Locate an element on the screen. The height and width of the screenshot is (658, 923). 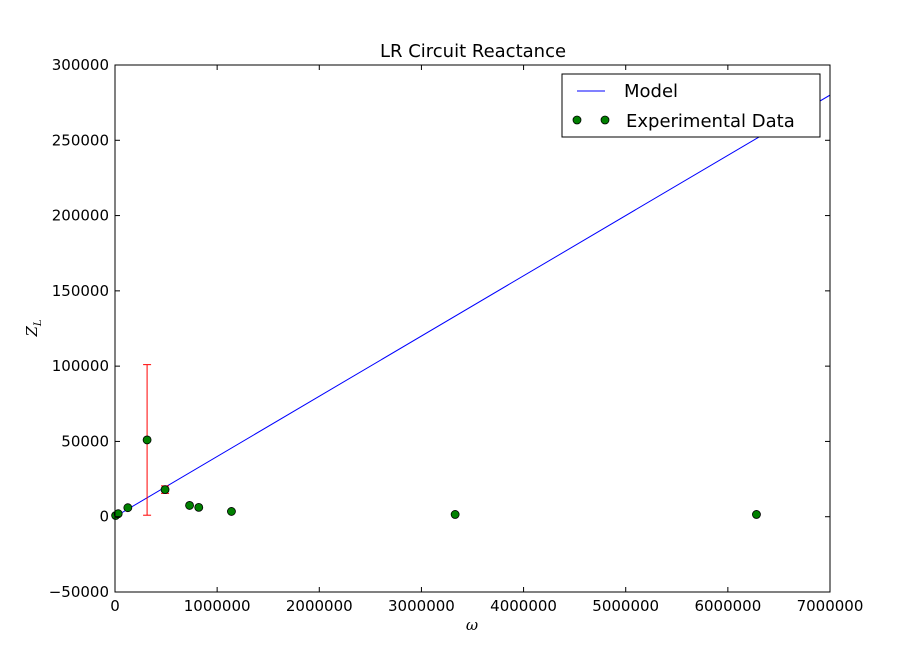
y-tick-label: 250000 is located at coordinates (80, 140).